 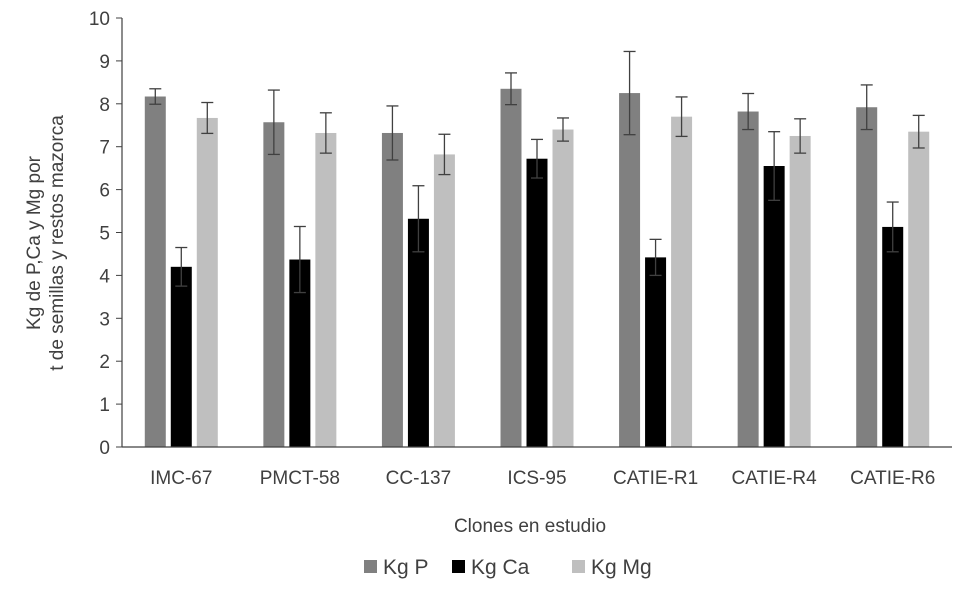 What do you see at coordinates (300, 478) in the screenshot?
I see `x-category-label: PMCT-58` at bounding box center [300, 478].